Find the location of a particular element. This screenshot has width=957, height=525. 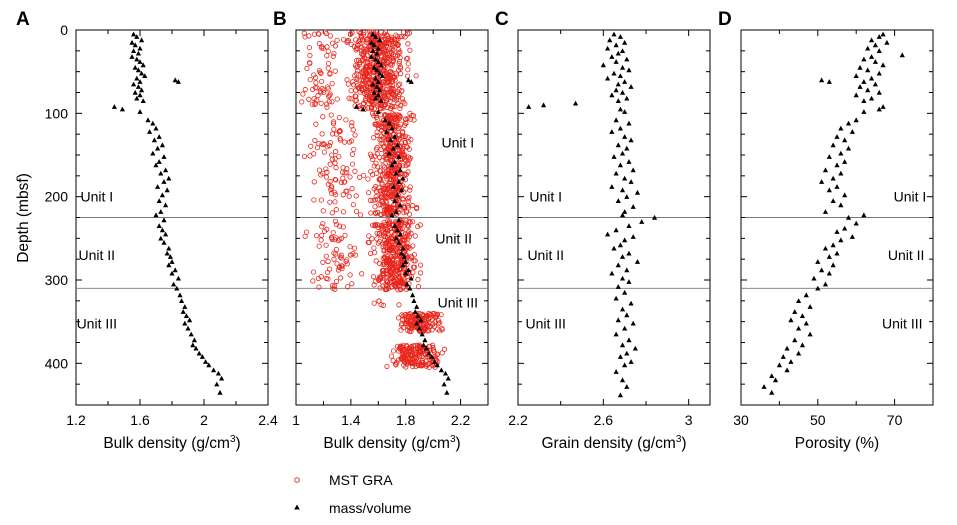

x-tick-label: 2.2 is located at coordinates (461, 420).